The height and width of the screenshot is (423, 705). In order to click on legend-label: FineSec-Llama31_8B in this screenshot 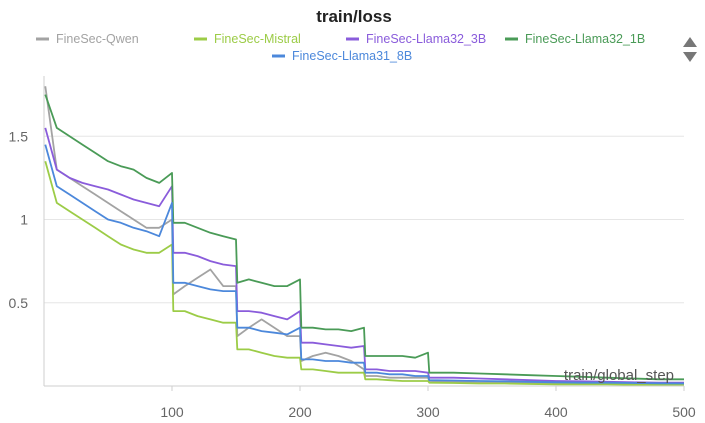, I will do `click(352, 56)`.